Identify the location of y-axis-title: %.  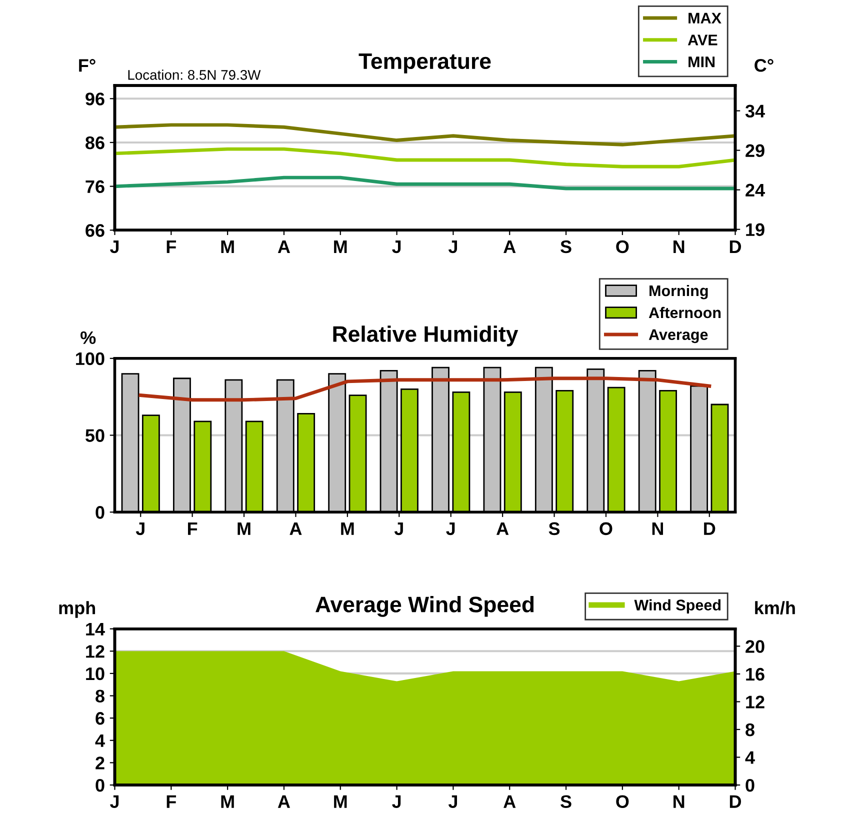
(88, 337).